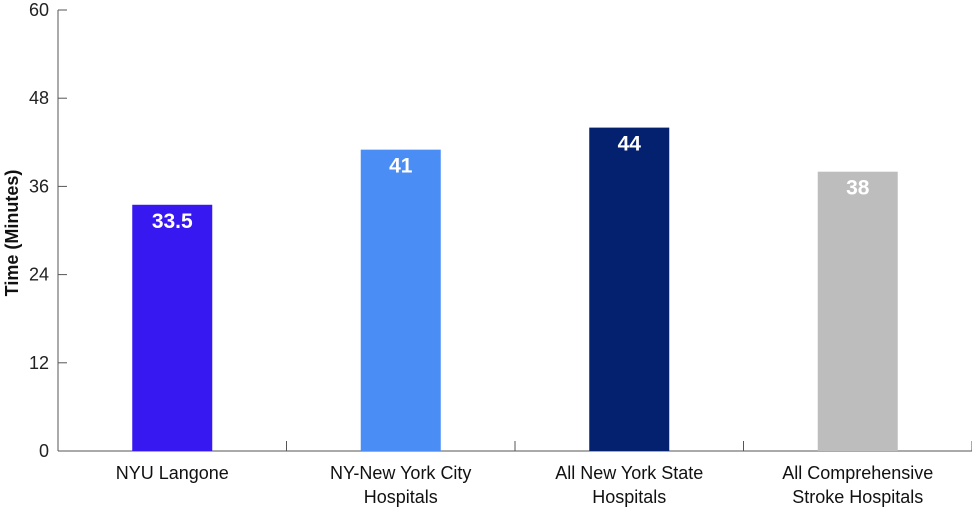  What do you see at coordinates (39, 275) in the screenshot?
I see `y-tick-label: 24` at bounding box center [39, 275].